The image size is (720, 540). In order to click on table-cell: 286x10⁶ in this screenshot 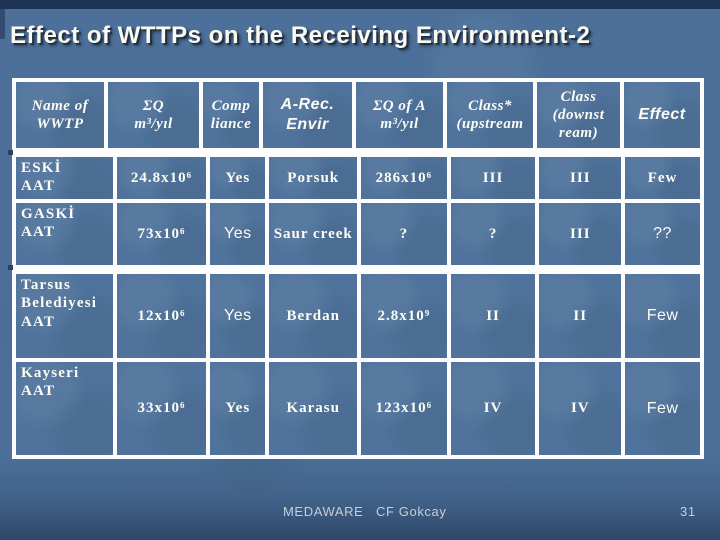, I will do `click(404, 178)`.